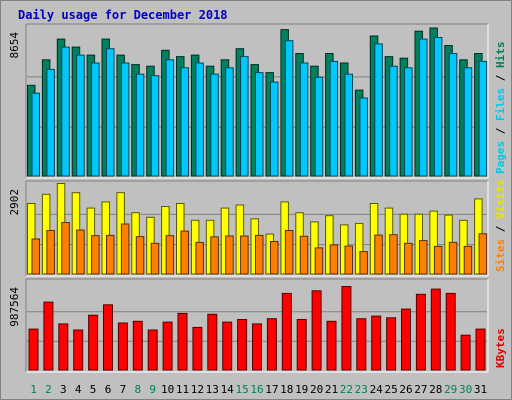 The width and height of the screenshot is (512, 400). What do you see at coordinates (420, 389) in the screenshot?
I see `x-tick-label-27: 27` at bounding box center [420, 389].